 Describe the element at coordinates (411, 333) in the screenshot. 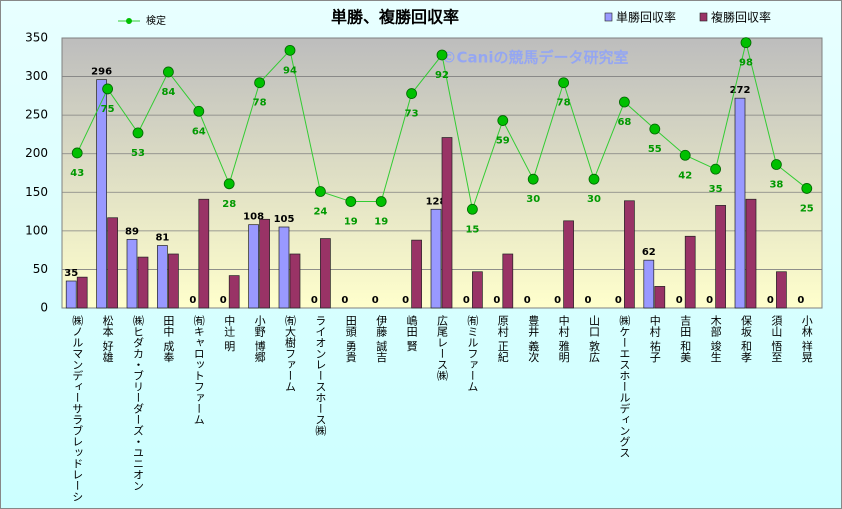

I see `x-tick-label: 嶋田 賢` at that location.